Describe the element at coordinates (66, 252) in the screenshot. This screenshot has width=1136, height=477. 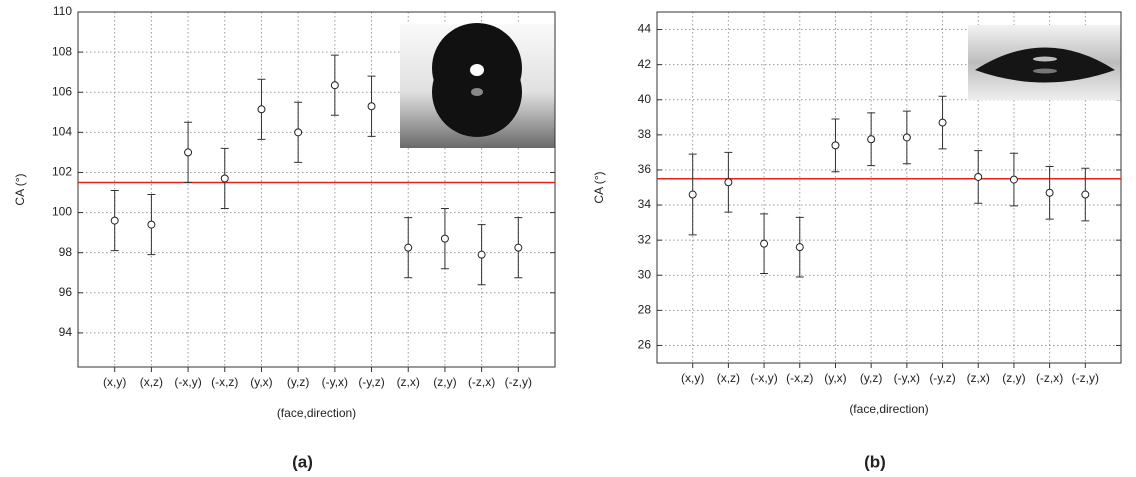
I see `y-tick-label: 98` at that location.